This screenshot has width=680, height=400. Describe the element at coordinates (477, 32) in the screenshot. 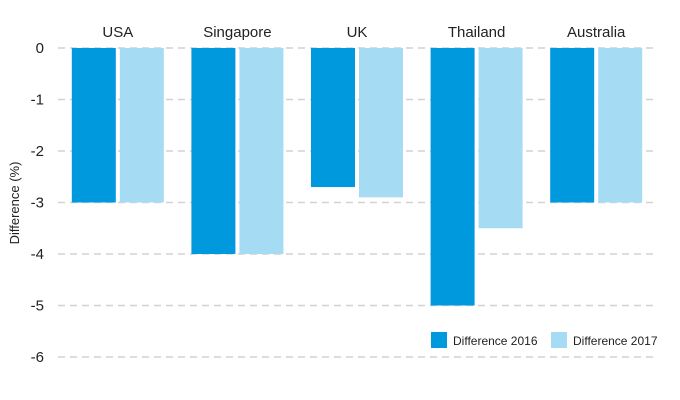

I see `category-label: Thailand` at that location.